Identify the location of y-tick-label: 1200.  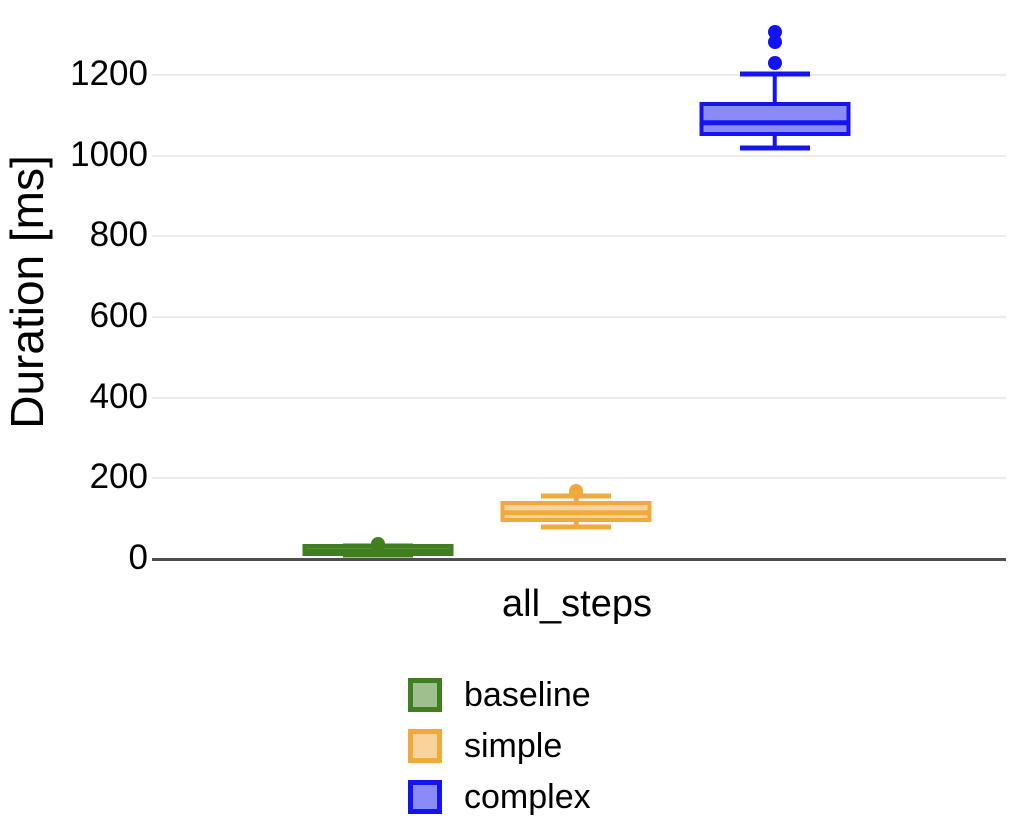
(109, 74).